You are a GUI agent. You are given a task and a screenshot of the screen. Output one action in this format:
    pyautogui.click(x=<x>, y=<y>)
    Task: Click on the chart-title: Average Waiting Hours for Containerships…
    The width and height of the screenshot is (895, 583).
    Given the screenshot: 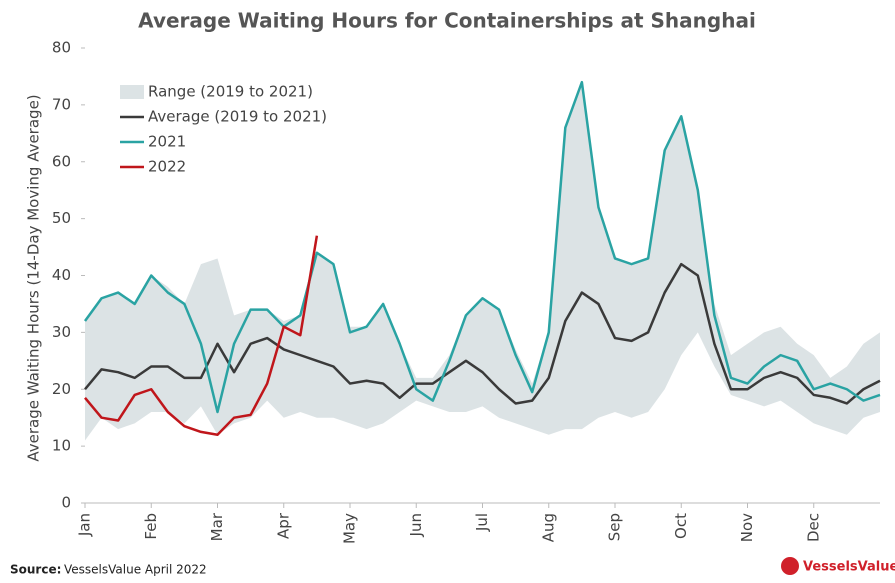 What is the action you would take?
    pyautogui.click(x=447, y=21)
    